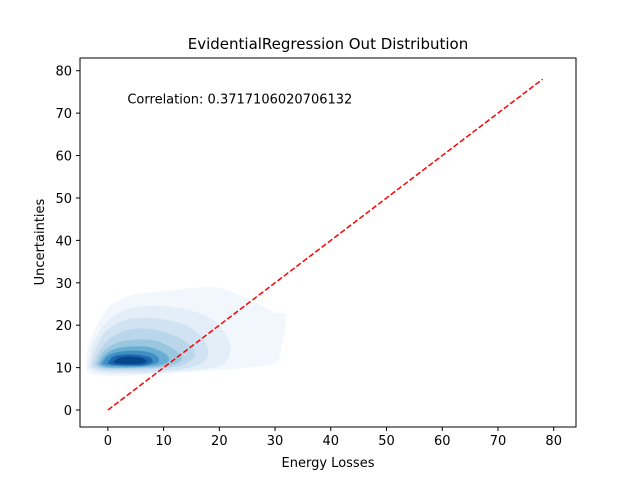 The image size is (640, 480). Describe the element at coordinates (63, 199) in the screenshot. I see `y-tick-label: 50` at that location.